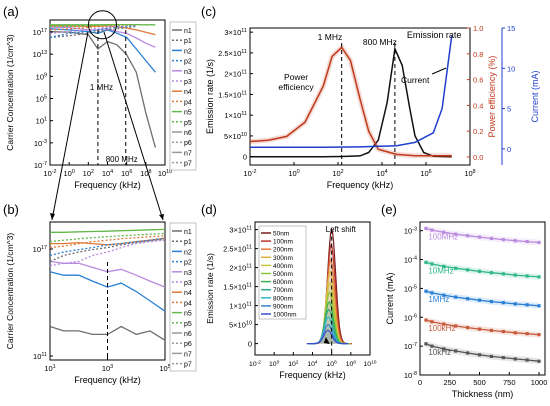 The height and width of the screenshot is (406, 550). I want to click on panel-b-legend-label-p5: p5, so click(188, 324).